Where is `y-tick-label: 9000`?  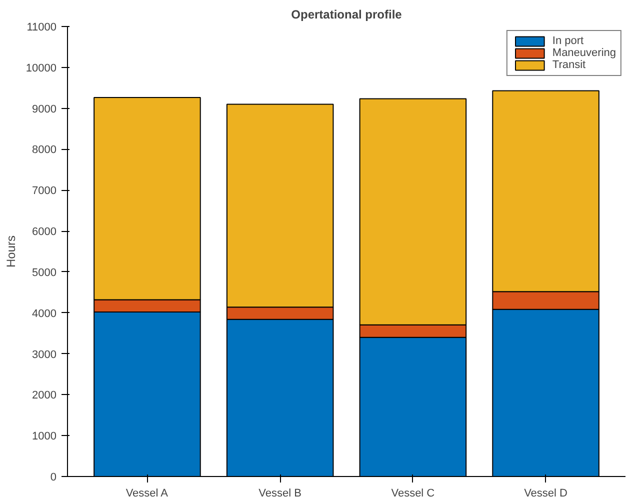
y-tick-label: 9000 is located at coordinates (44, 109).